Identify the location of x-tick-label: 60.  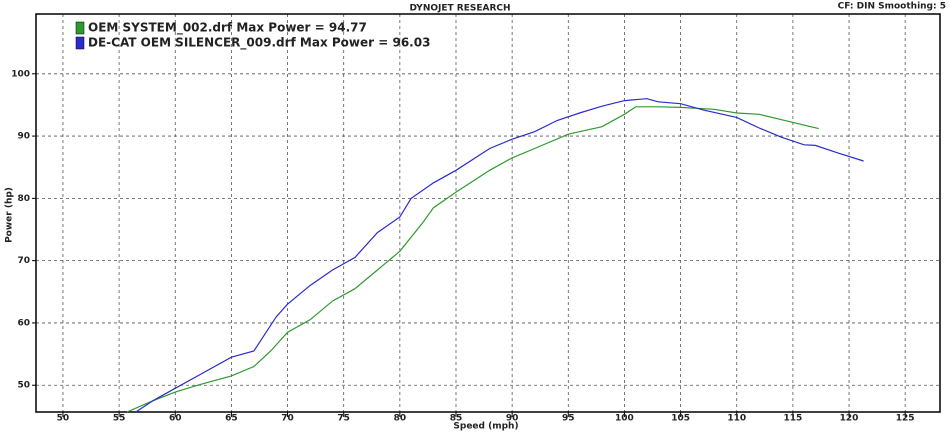
(175, 419).